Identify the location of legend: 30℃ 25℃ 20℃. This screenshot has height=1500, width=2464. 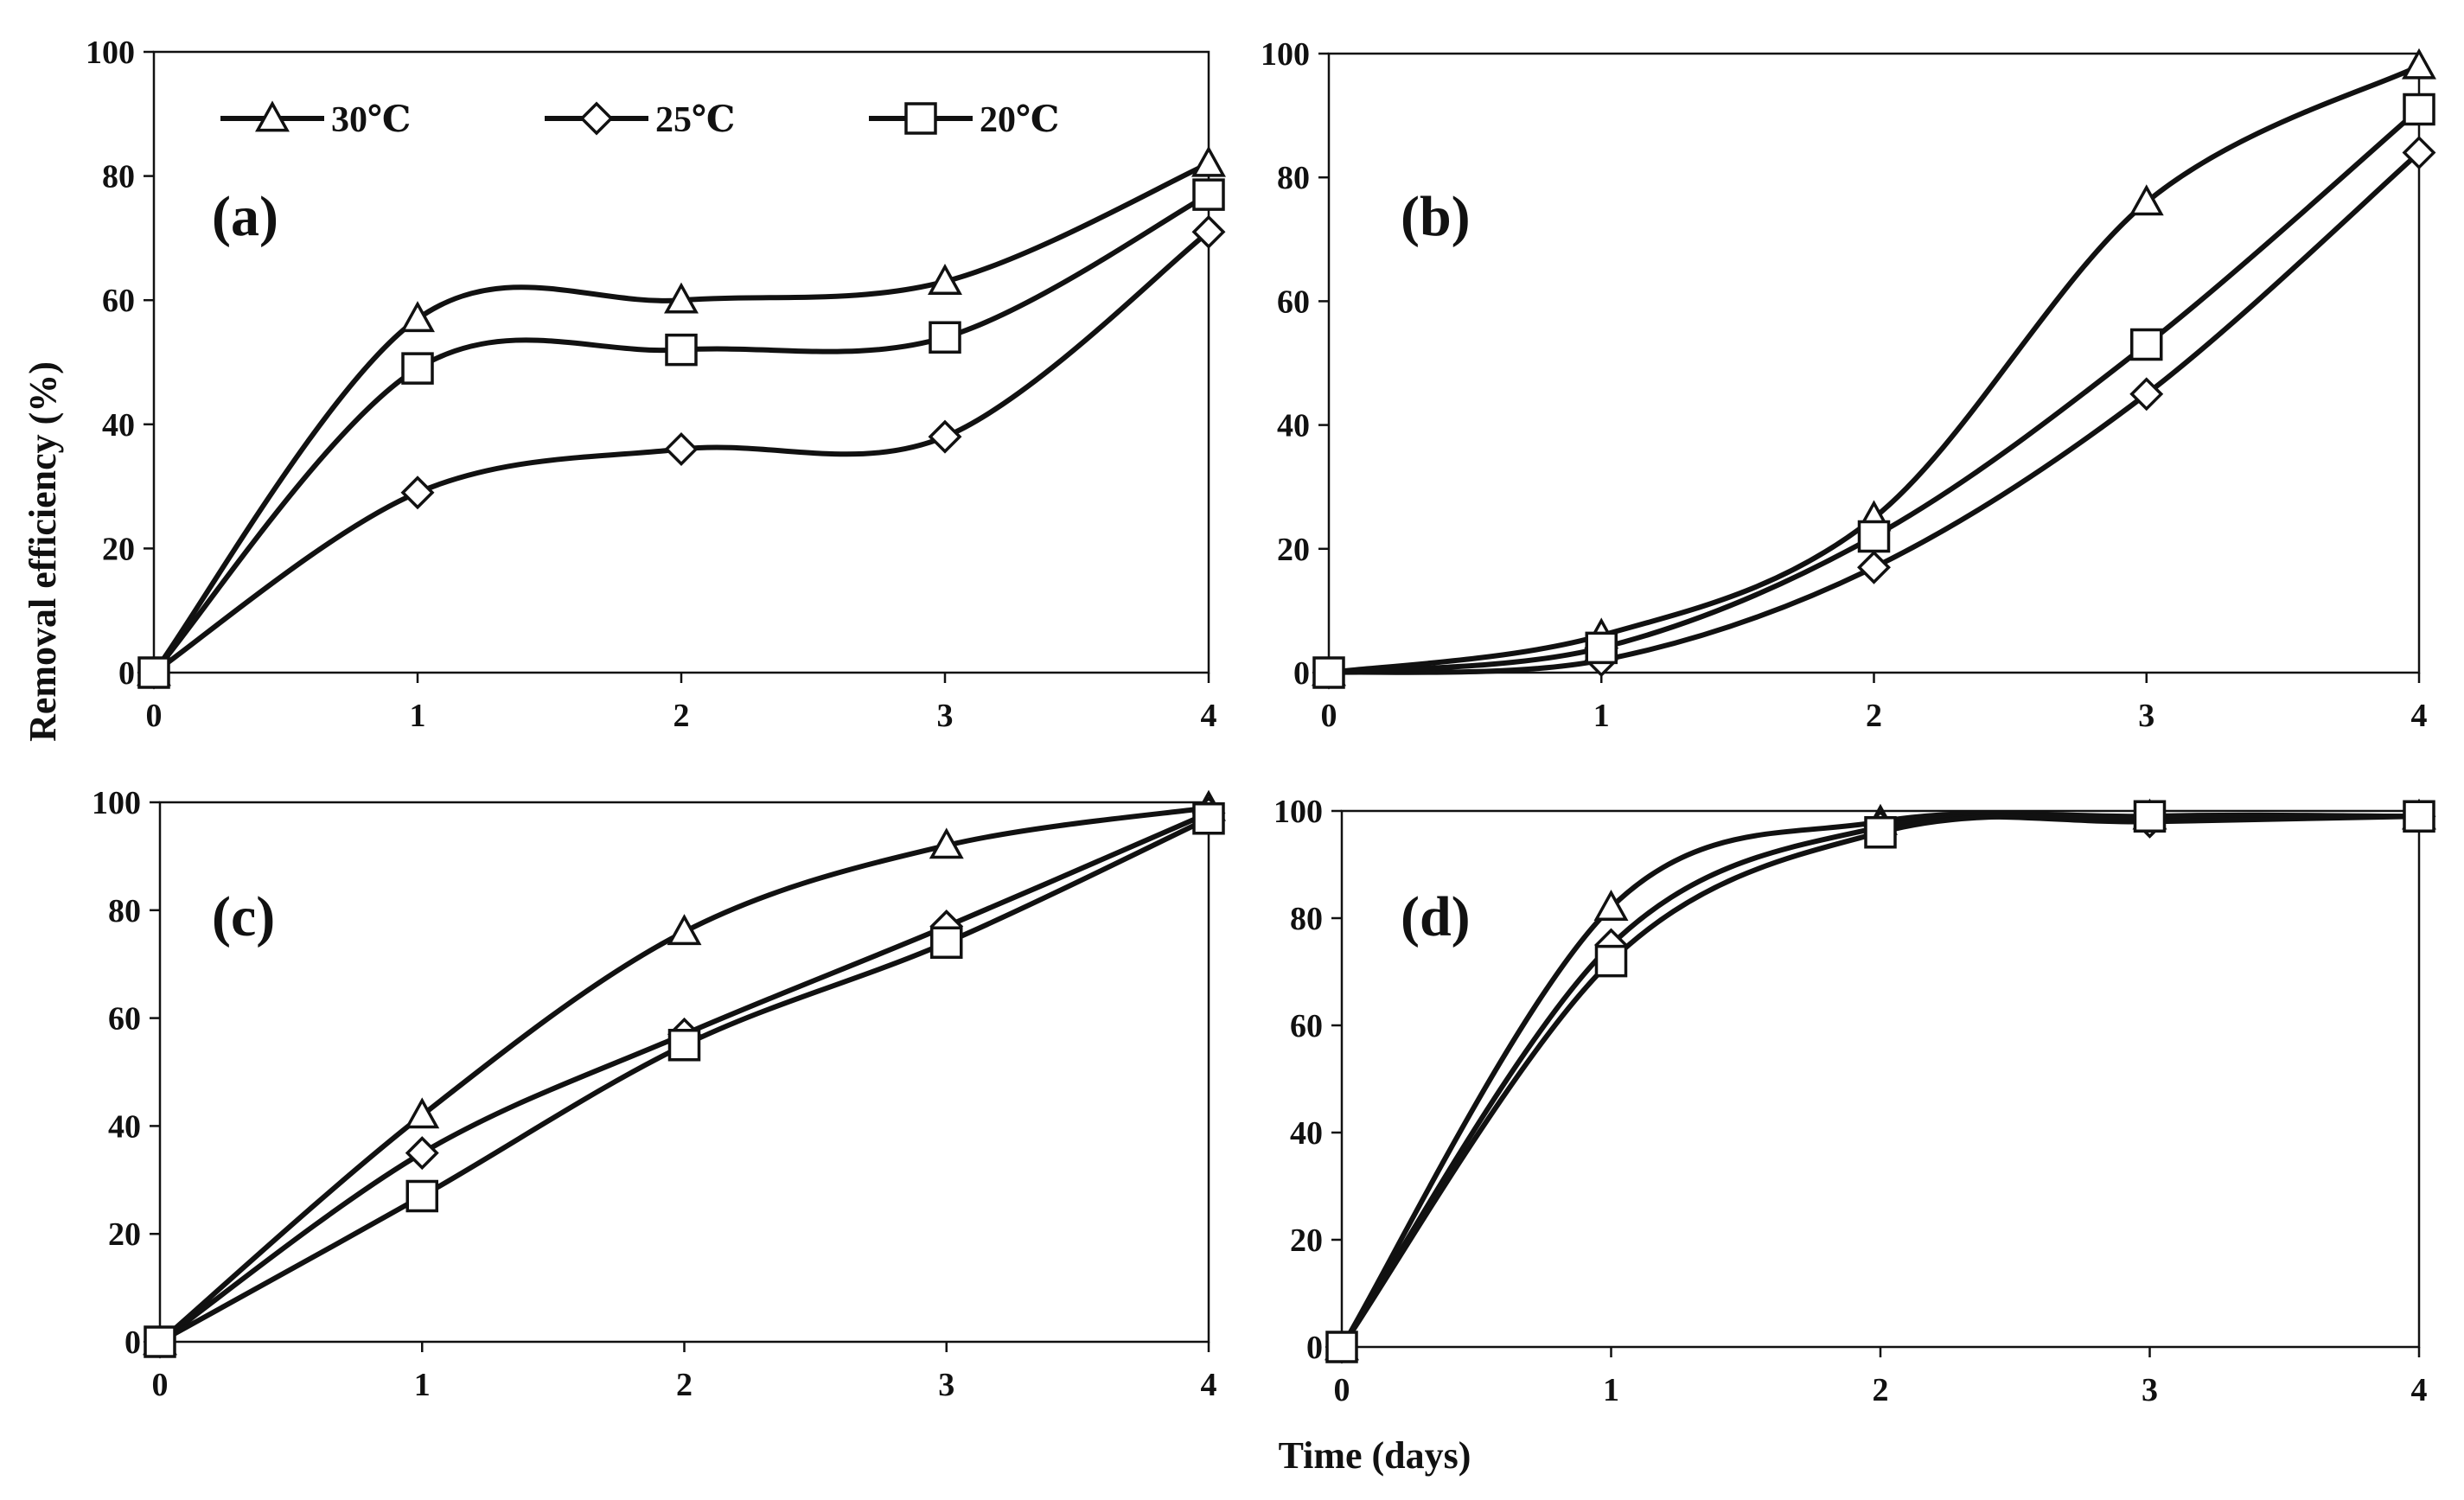
(639, 120).